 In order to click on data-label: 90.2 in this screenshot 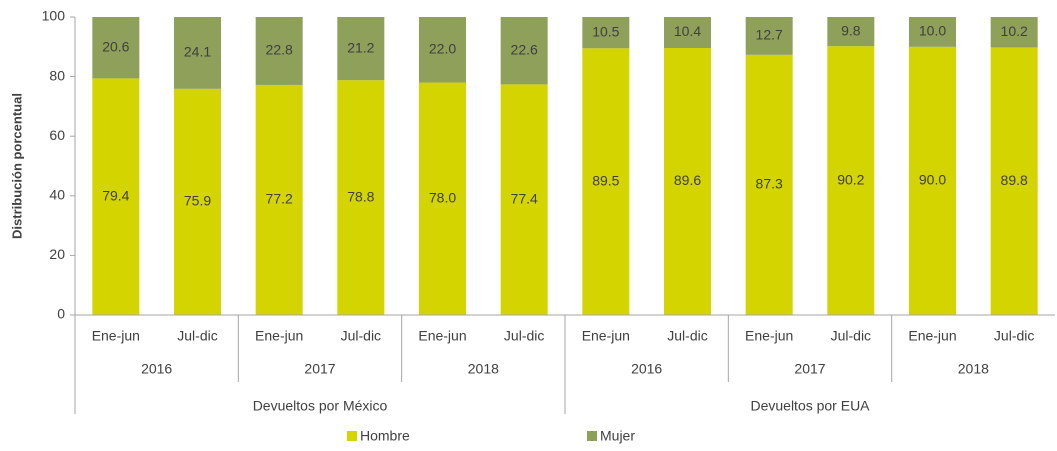, I will do `click(850, 179)`.